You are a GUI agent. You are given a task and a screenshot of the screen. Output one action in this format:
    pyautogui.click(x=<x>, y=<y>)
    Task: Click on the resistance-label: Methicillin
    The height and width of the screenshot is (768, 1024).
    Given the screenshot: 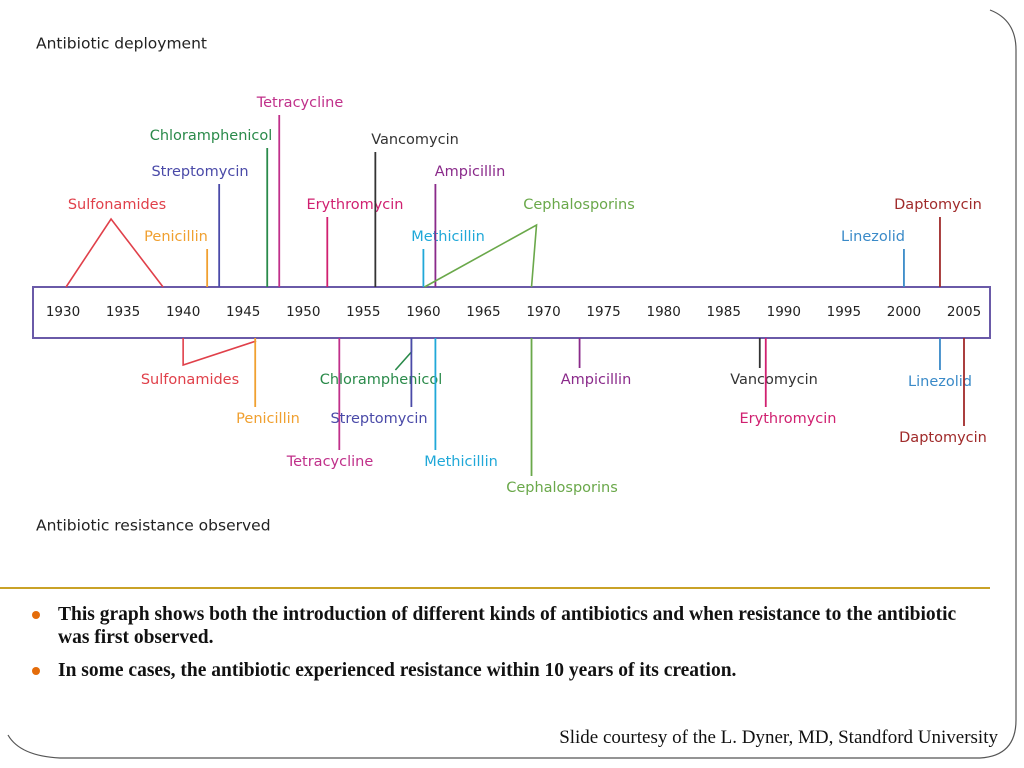 What is the action you would take?
    pyautogui.click(x=461, y=462)
    